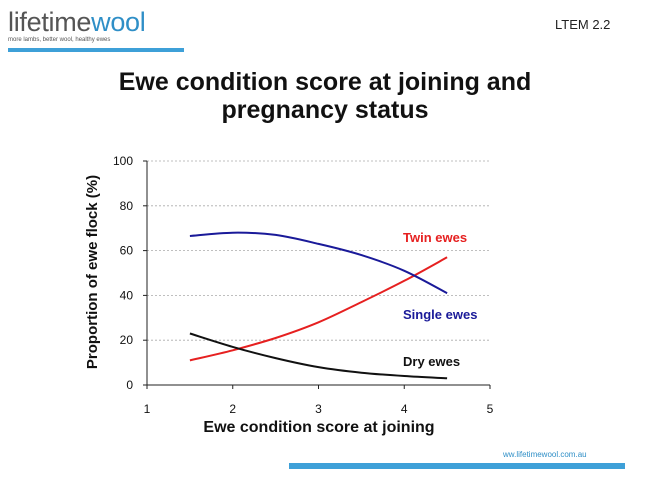  I want to click on series-label-dry-ewes: Dry ewes, so click(431, 361).